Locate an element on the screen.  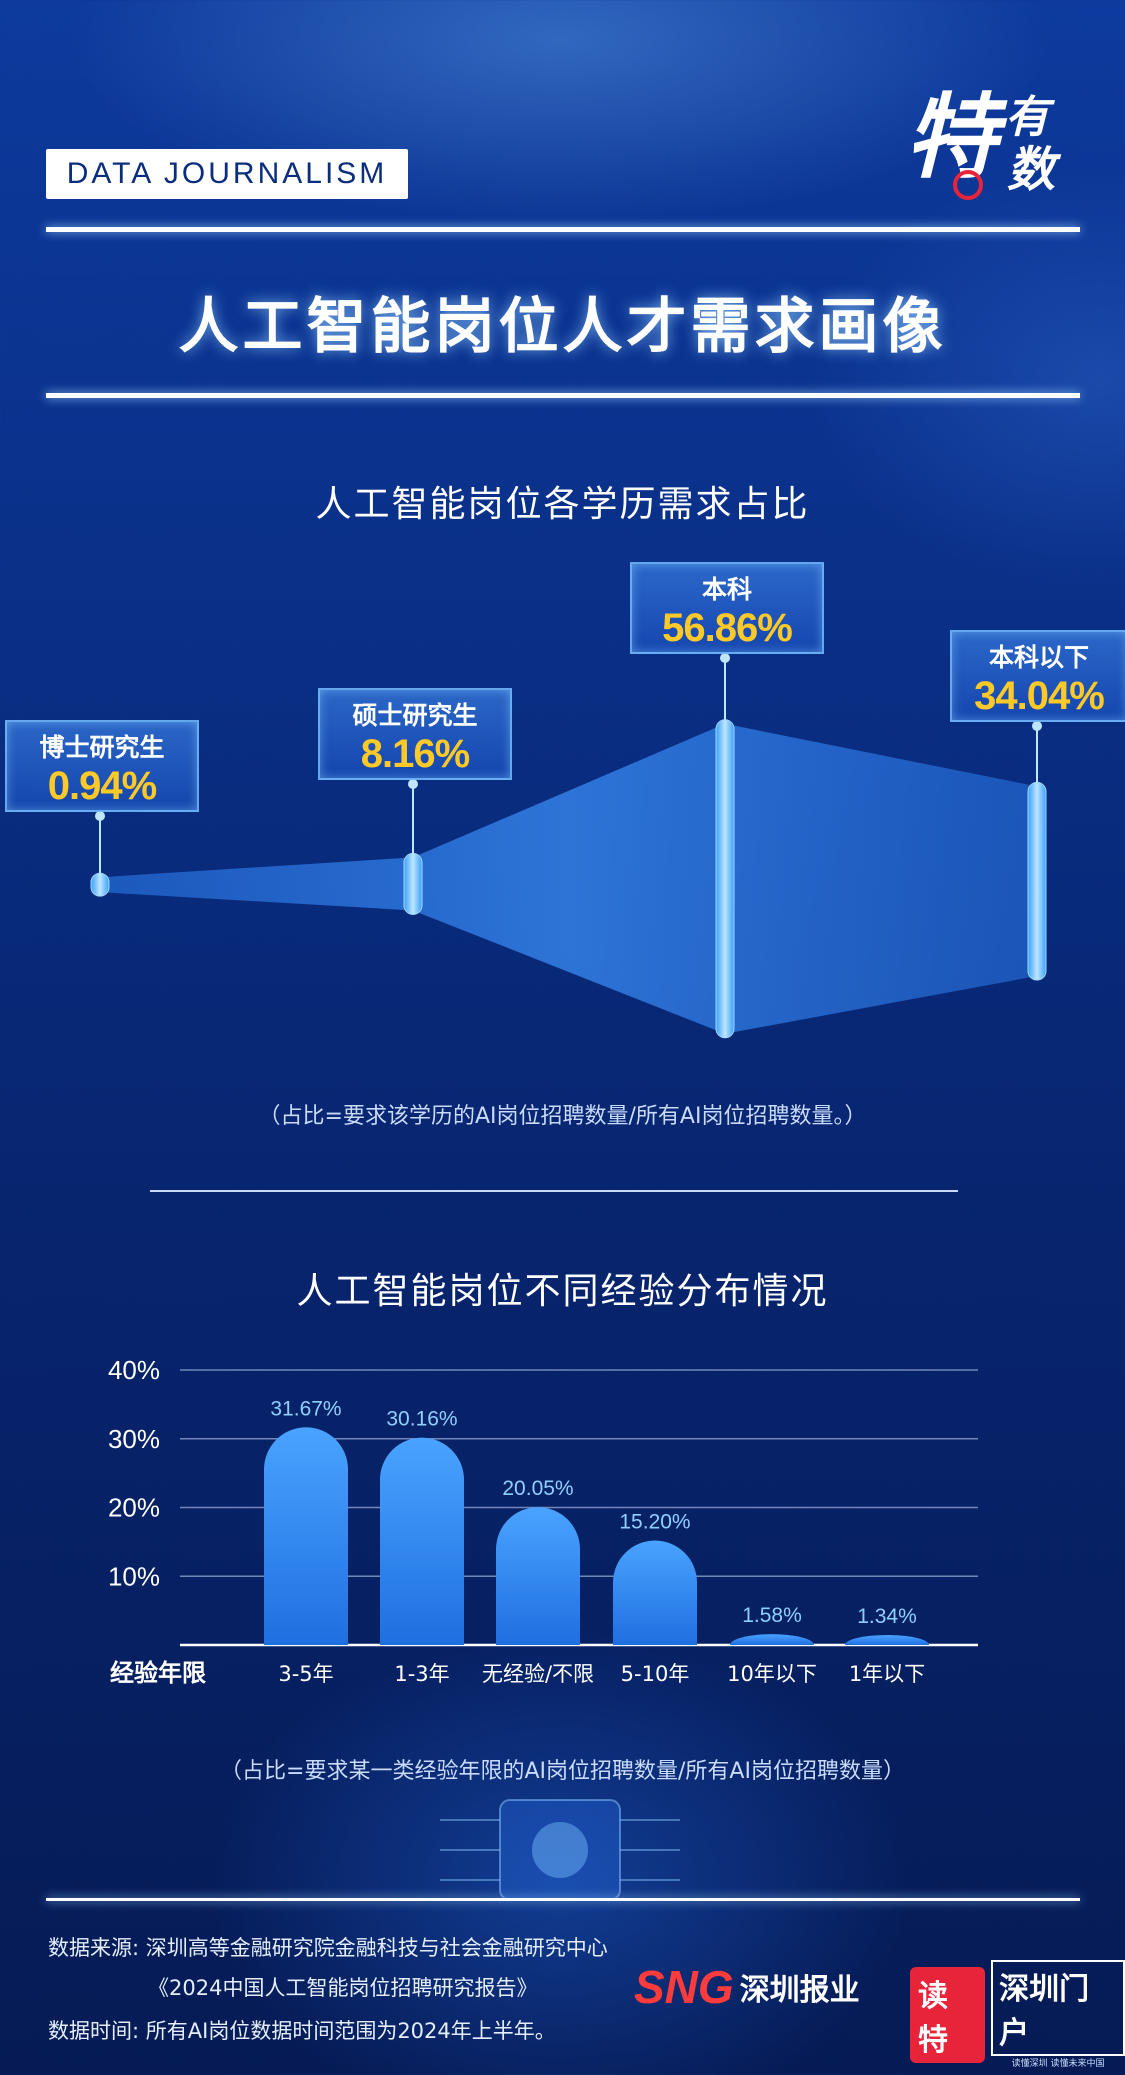
y-tick-label: 40% is located at coordinates (134, 1370).